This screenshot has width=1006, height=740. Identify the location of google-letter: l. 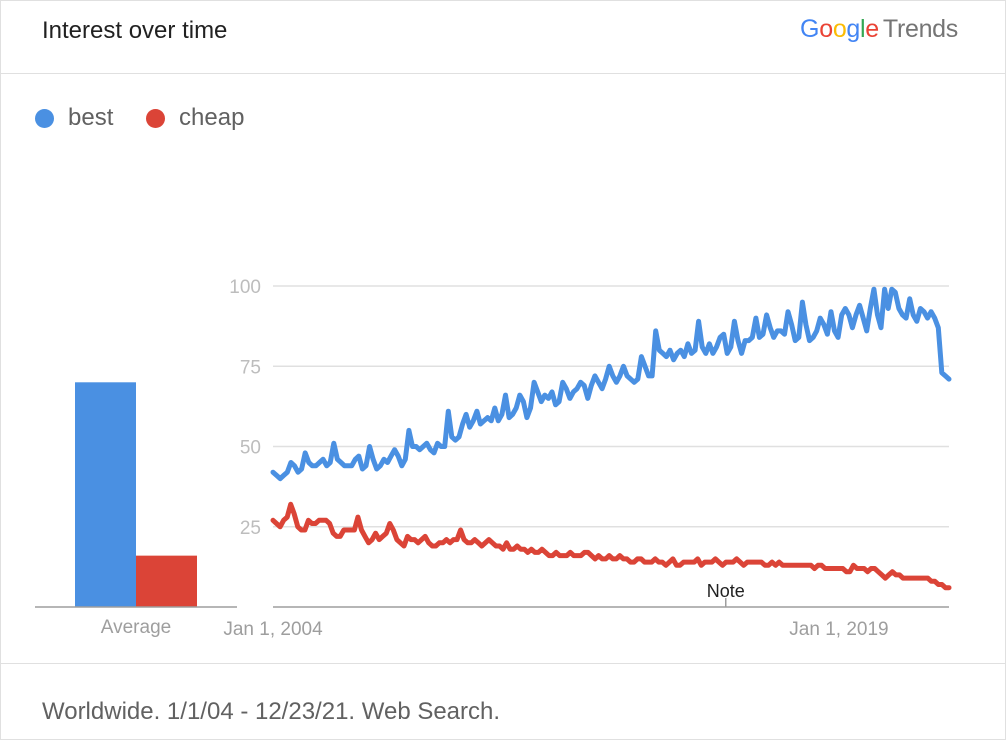
(863, 29).